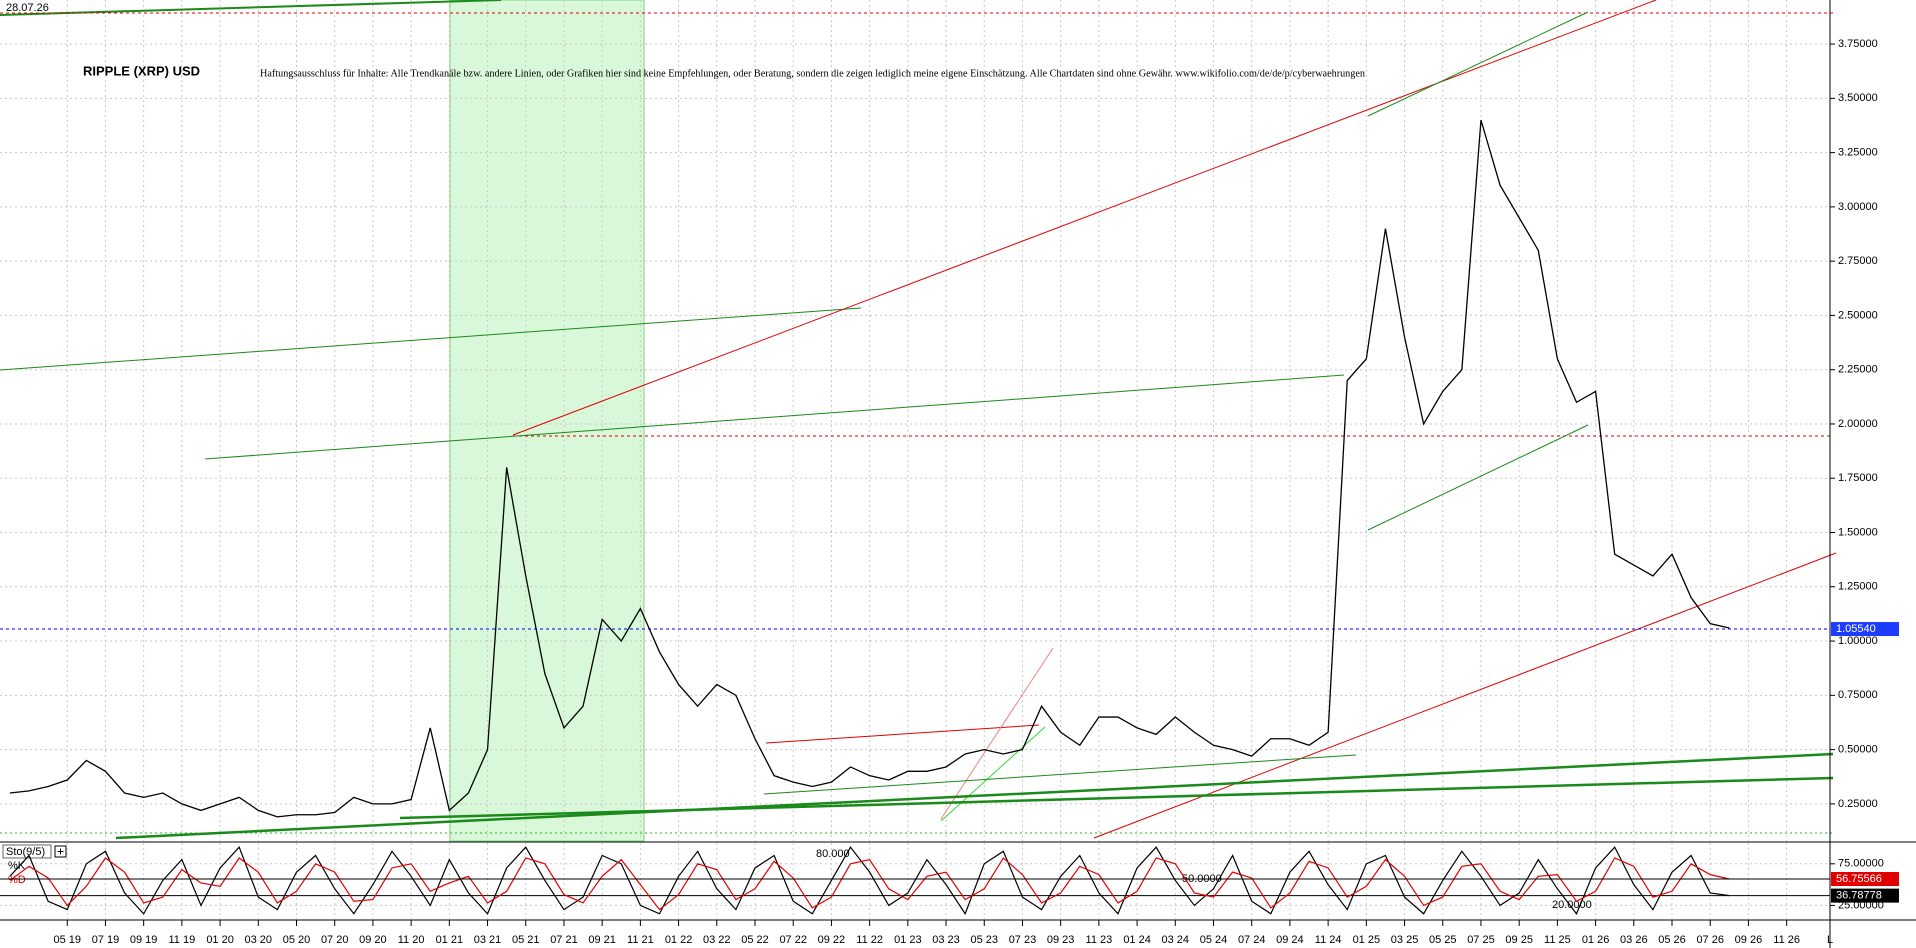 Image resolution: width=1916 pixels, height=948 pixels. Describe the element at coordinates (488, 940) in the screenshot. I see `x-tick-label: 03 21` at that location.